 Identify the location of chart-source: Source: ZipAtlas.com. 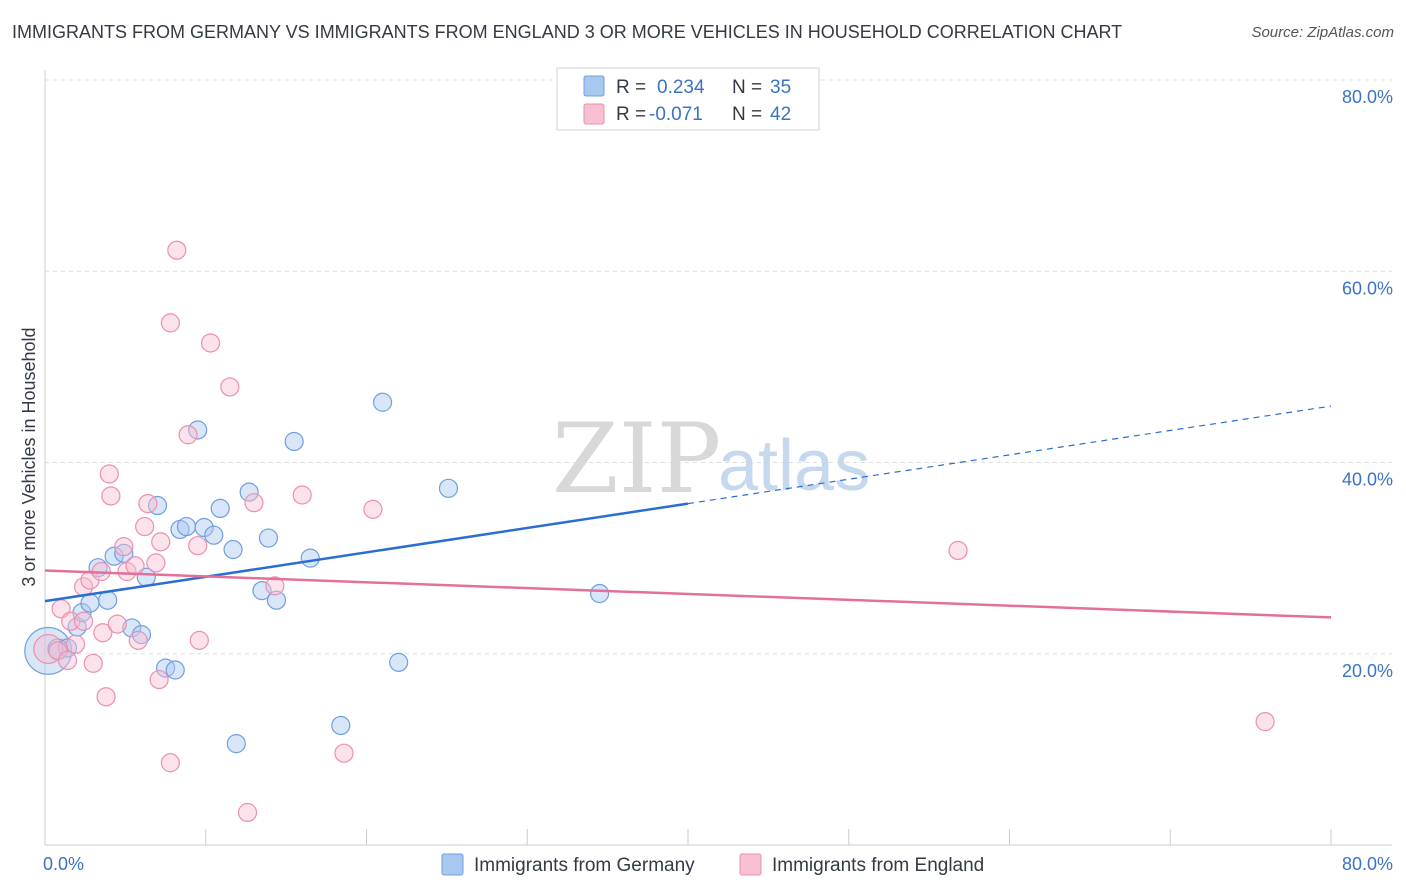
(1322, 32).